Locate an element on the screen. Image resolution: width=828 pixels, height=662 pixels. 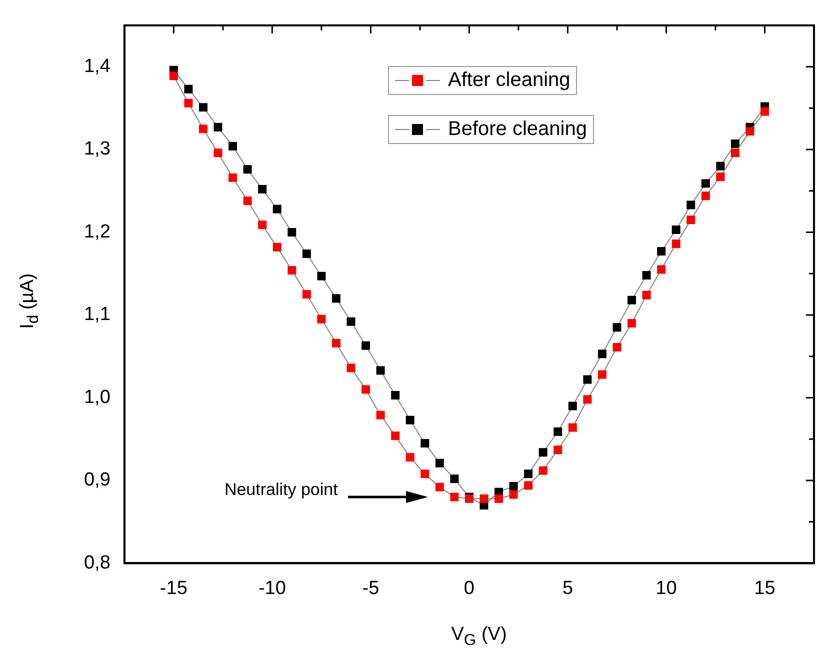
y-tick-label: 1,3 is located at coordinates (97, 149).